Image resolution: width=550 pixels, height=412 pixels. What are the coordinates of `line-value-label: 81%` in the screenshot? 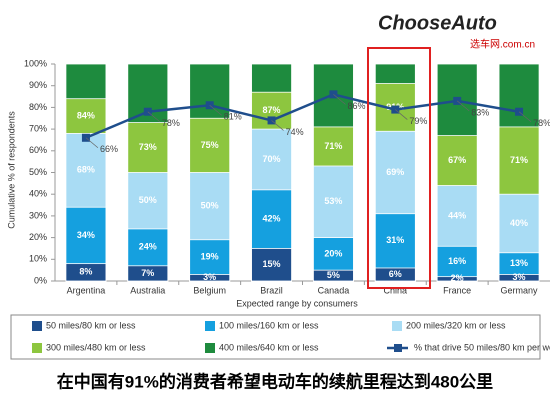 It's located at (233, 117).